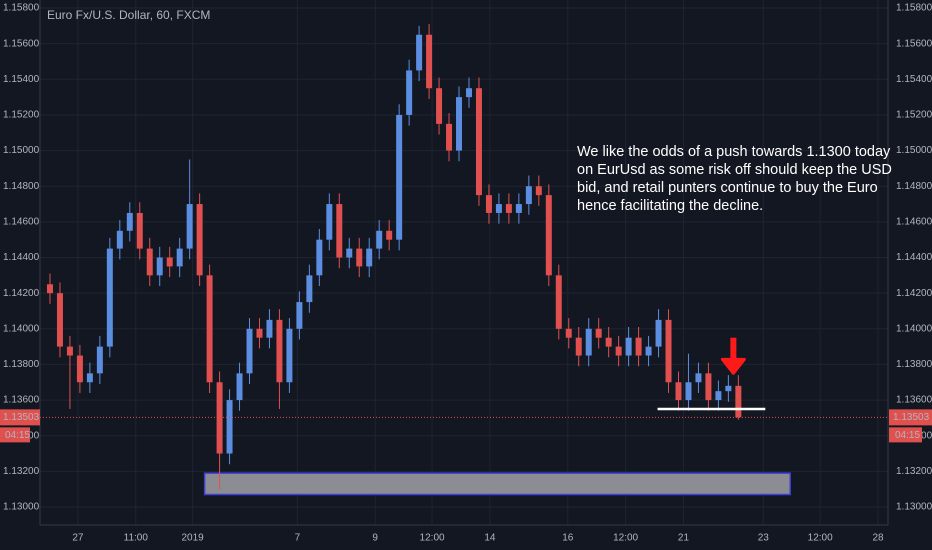 The height and width of the screenshot is (550, 932). What do you see at coordinates (670, 206) in the screenshot?
I see `annotation-text: hence facilitating the decline.` at bounding box center [670, 206].